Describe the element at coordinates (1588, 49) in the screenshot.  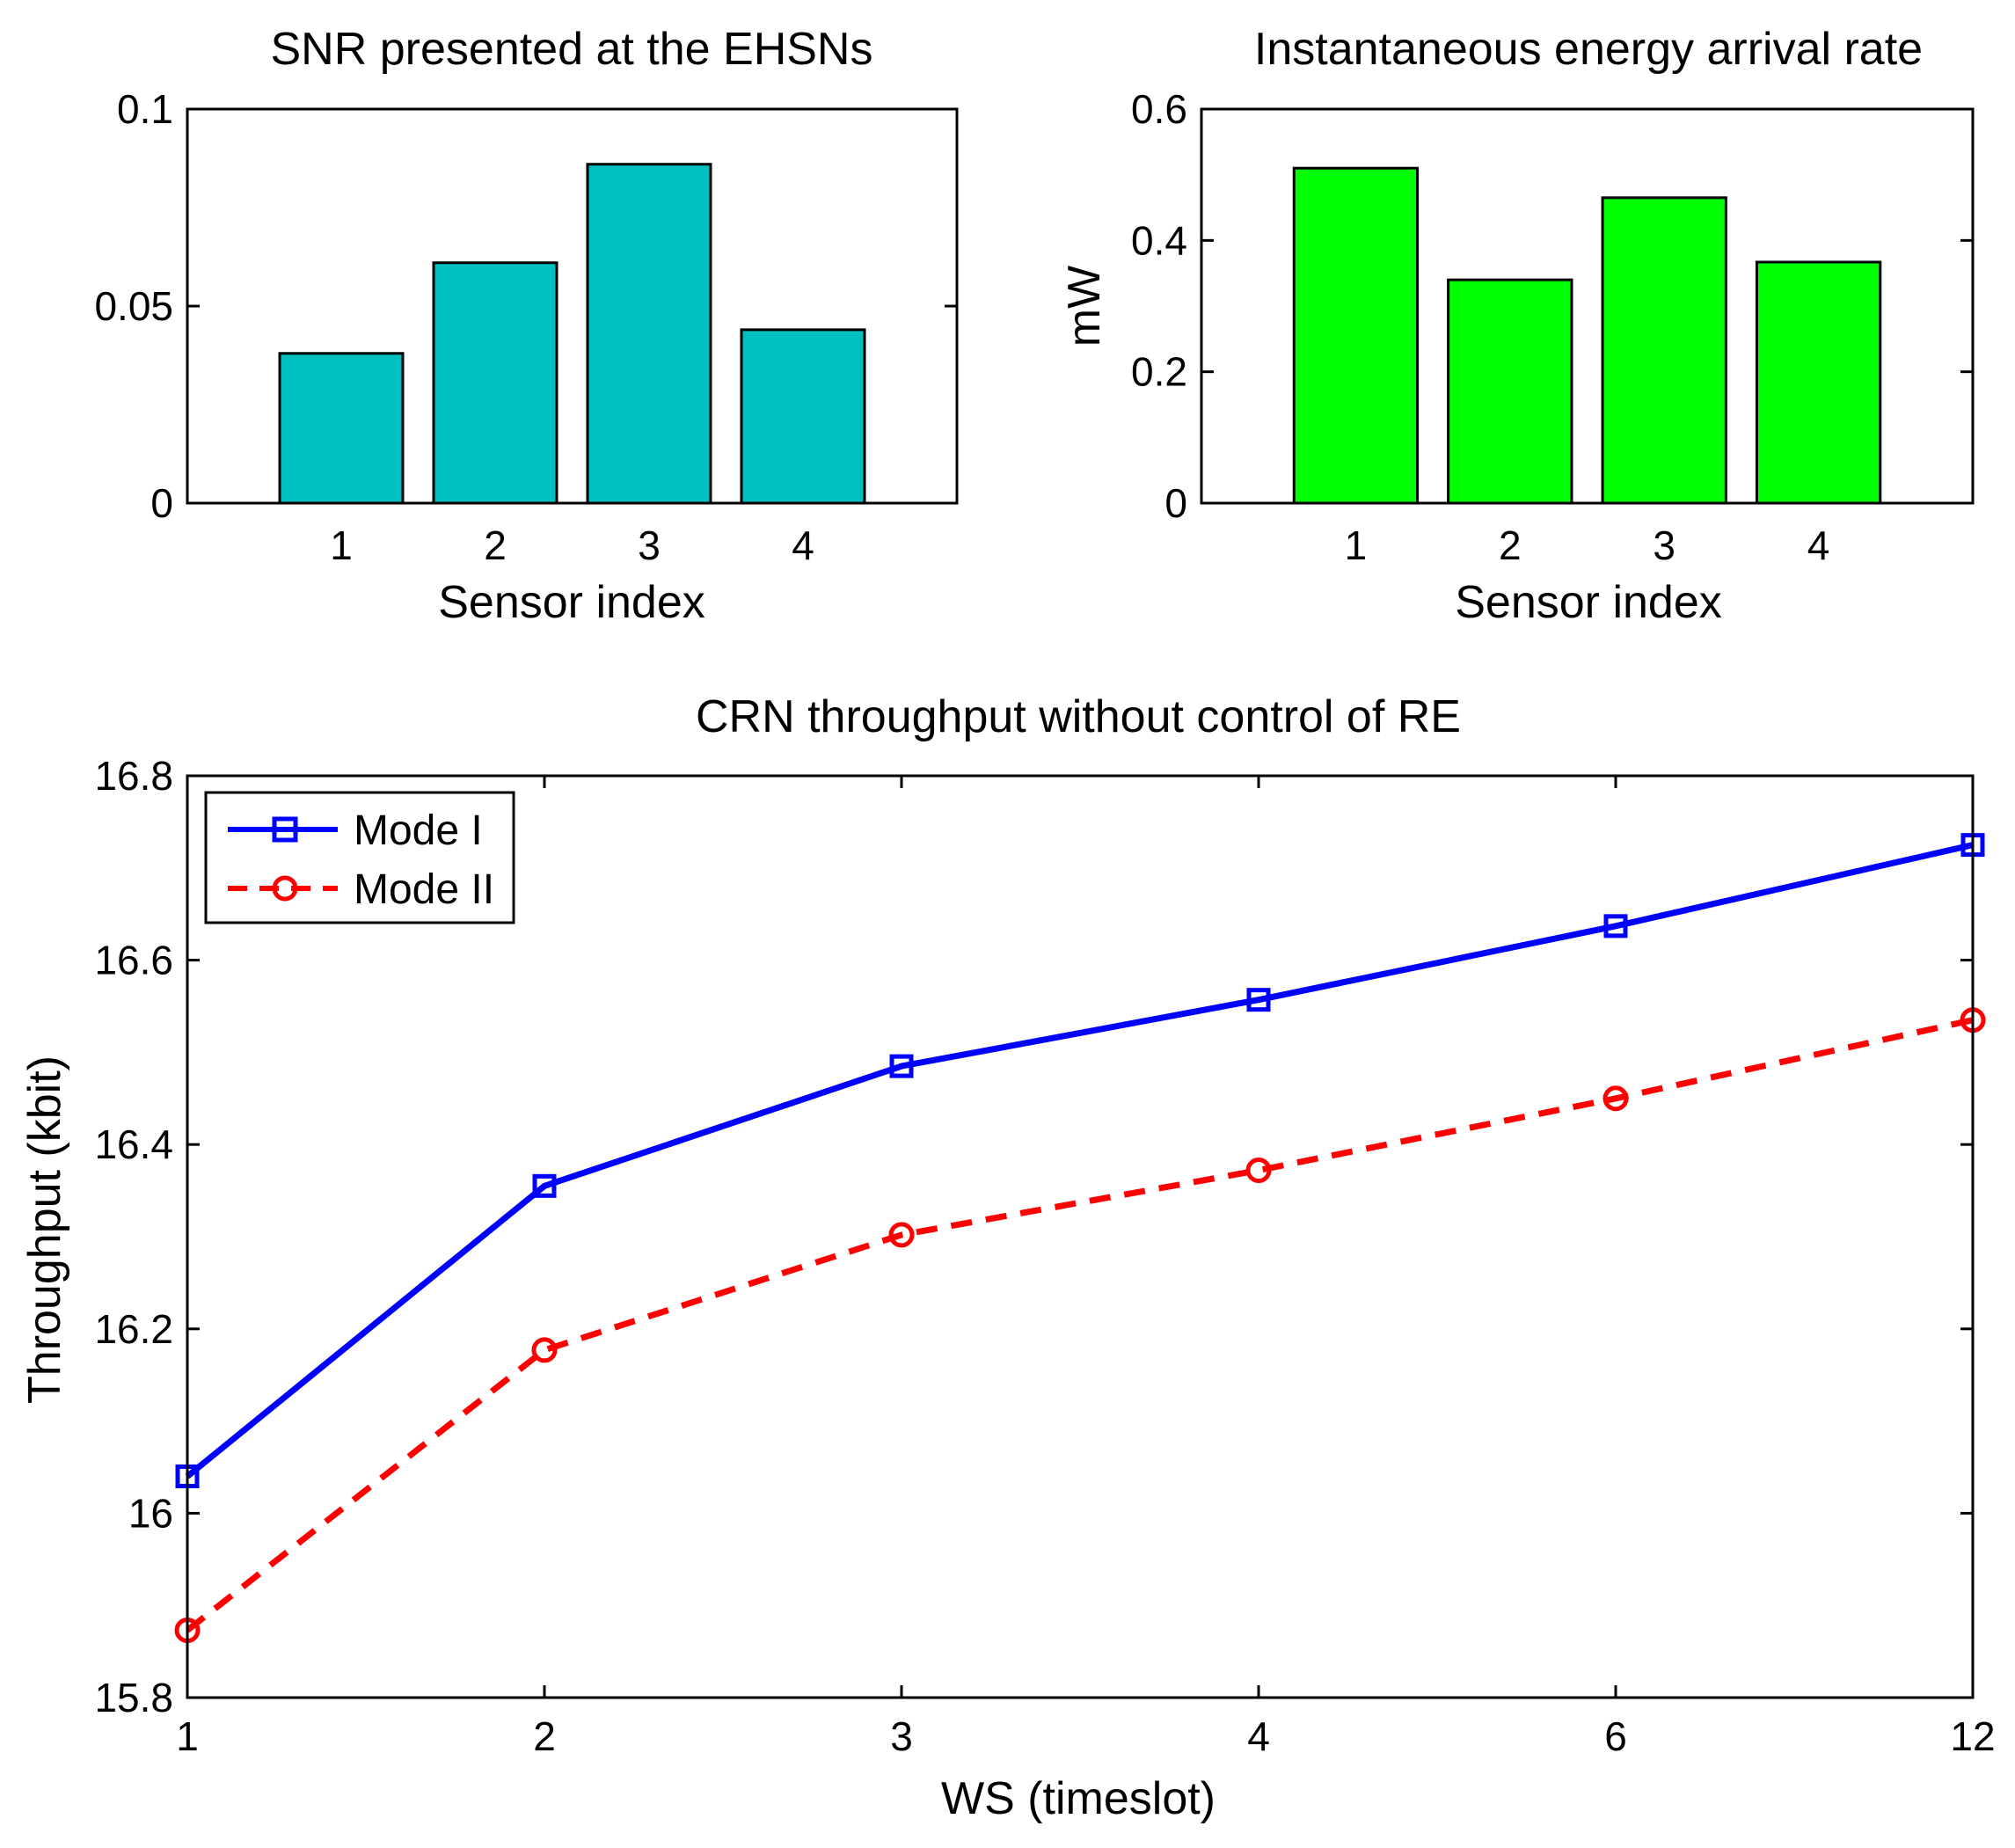
I see `energy-chart-title: Instantaneous energy arrival rate` at that location.